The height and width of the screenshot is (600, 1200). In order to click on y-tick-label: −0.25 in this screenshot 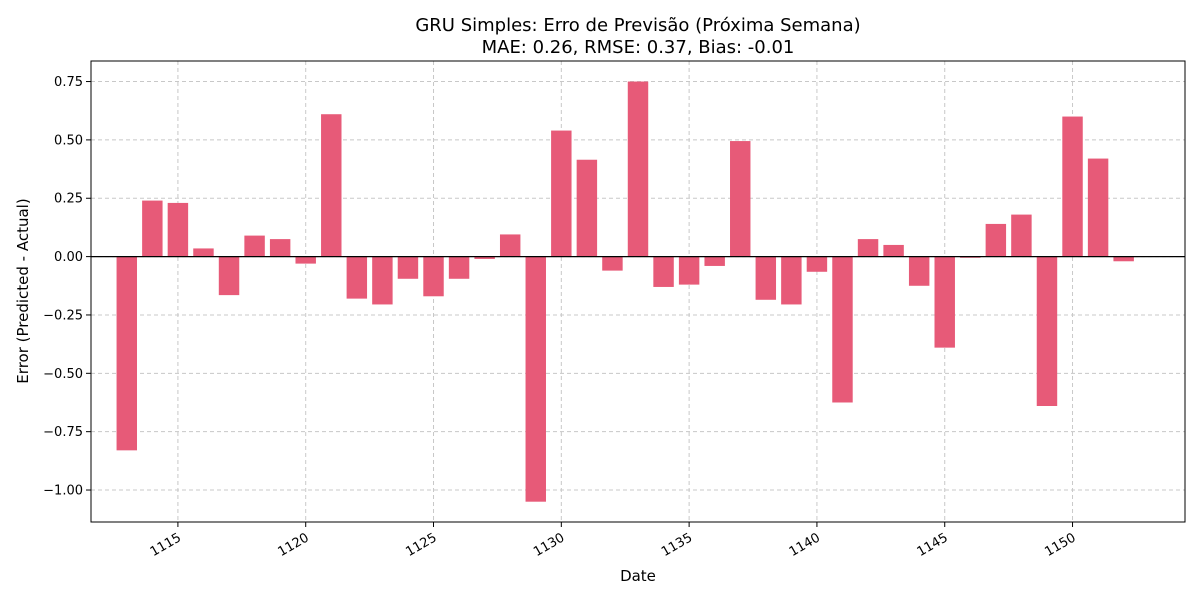, I will do `click(63, 315)`.